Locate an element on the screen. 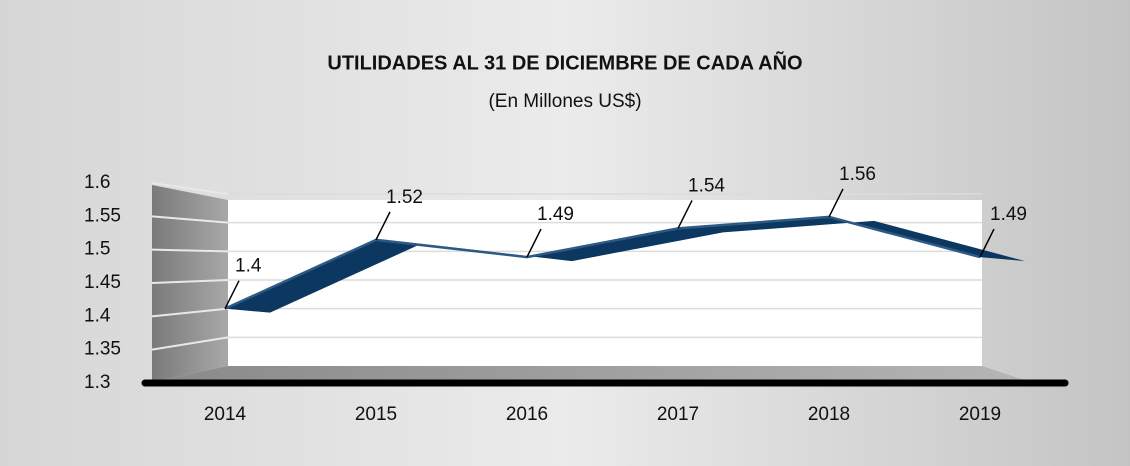 The image size is (1130, 466). y-tick-label: 1.5 is located at coordinates (97, 249).